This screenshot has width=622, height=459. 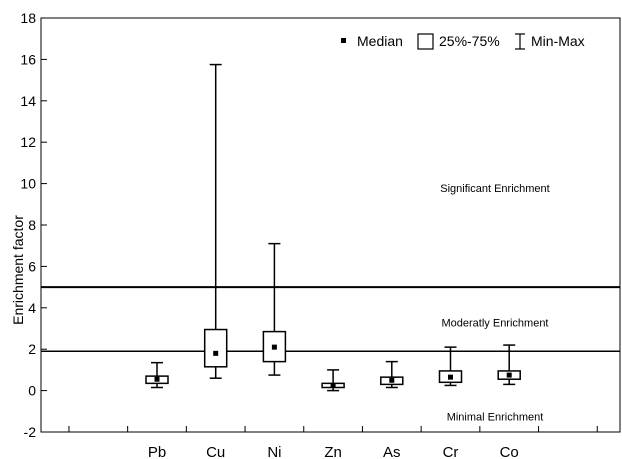 What do you see at coordinates (392, 374) in the screenshot?
I see `box-as` at bounding box center [392, 374].